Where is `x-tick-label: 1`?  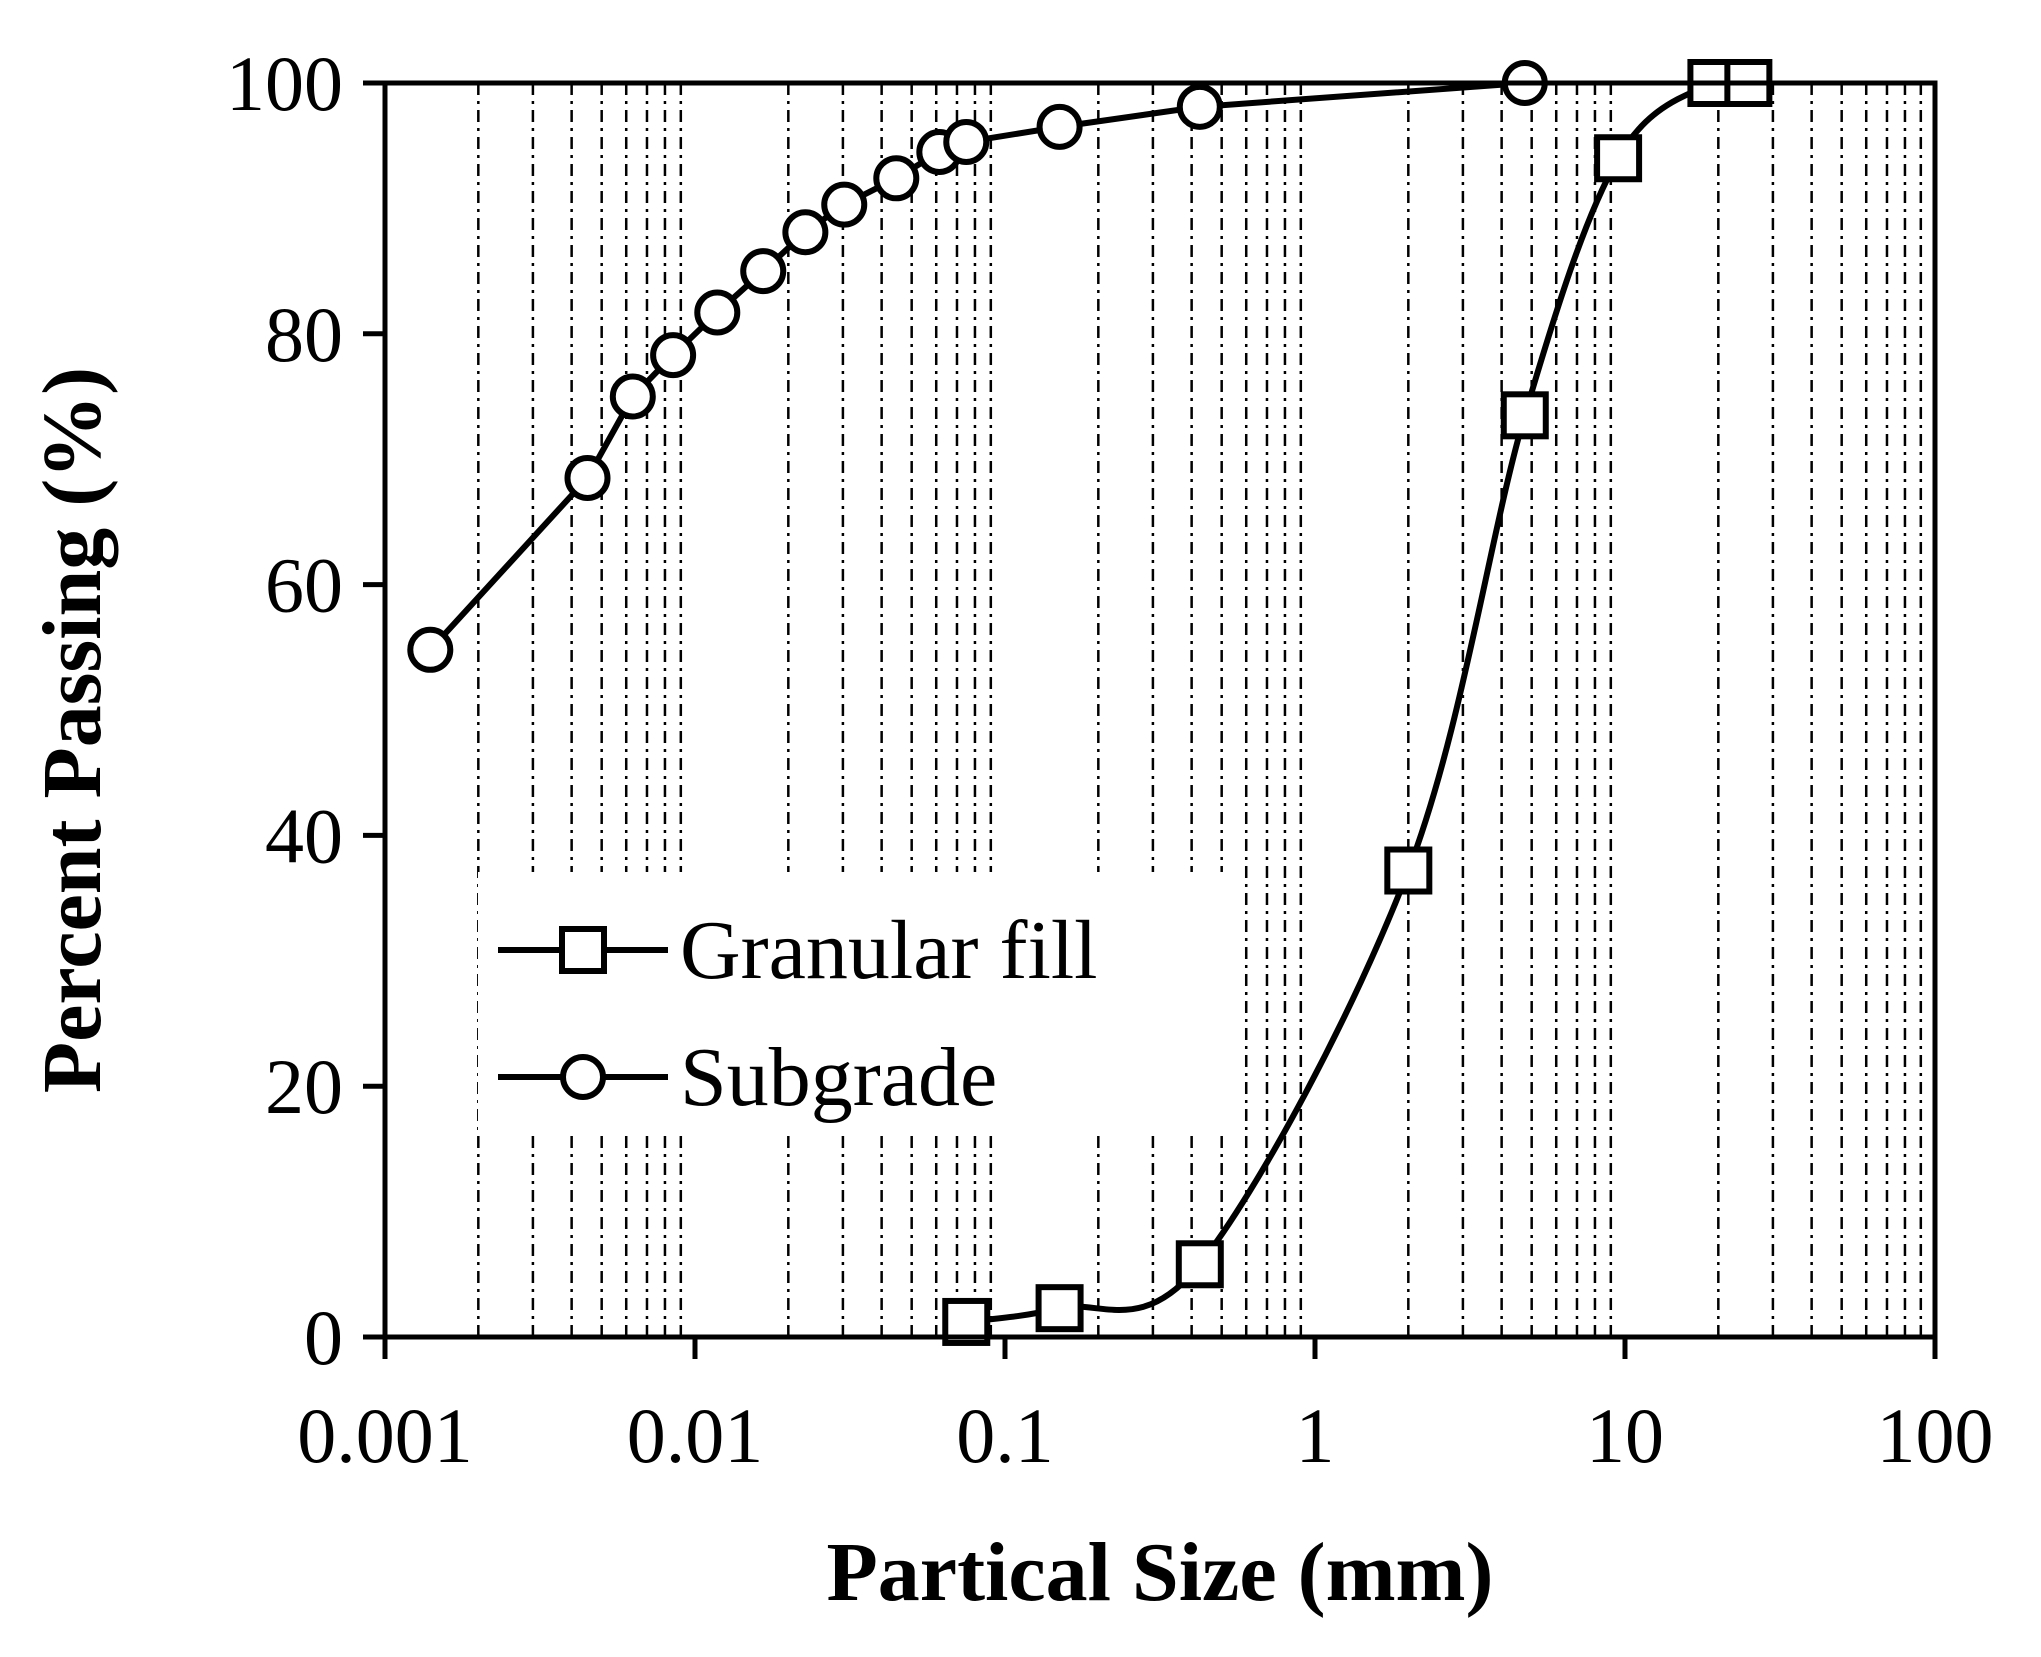 x-tick-label: 1 is located at coordinates (1315, 1435).